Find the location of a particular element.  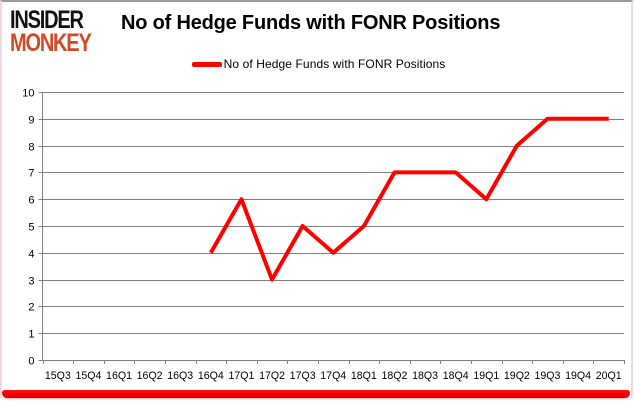

y-axis-label: 2 is located at coordinates (31, 308).